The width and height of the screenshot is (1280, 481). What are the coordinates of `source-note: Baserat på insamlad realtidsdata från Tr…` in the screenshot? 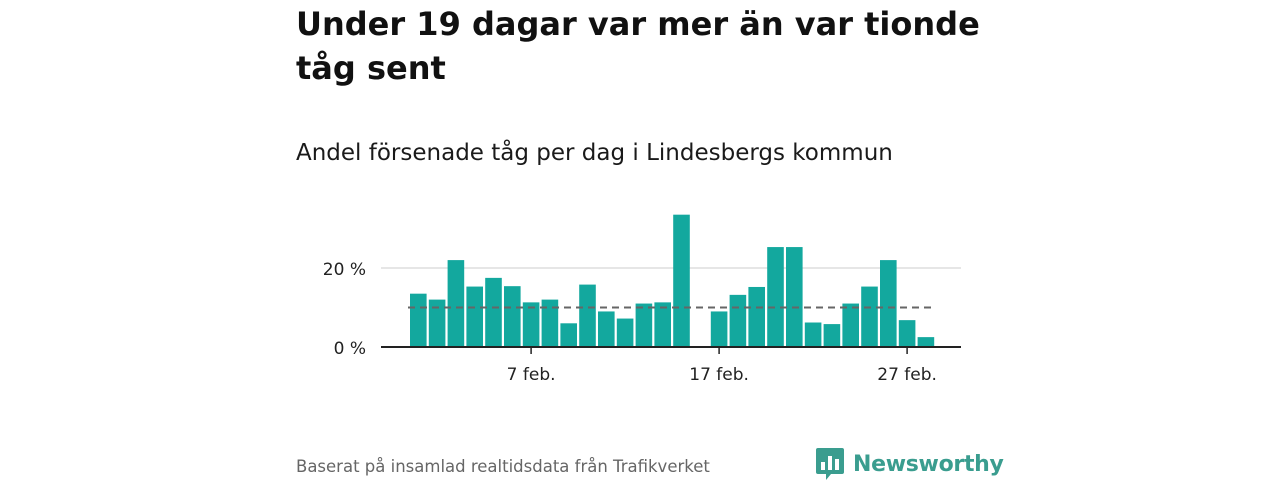 It's located at (503, 466).